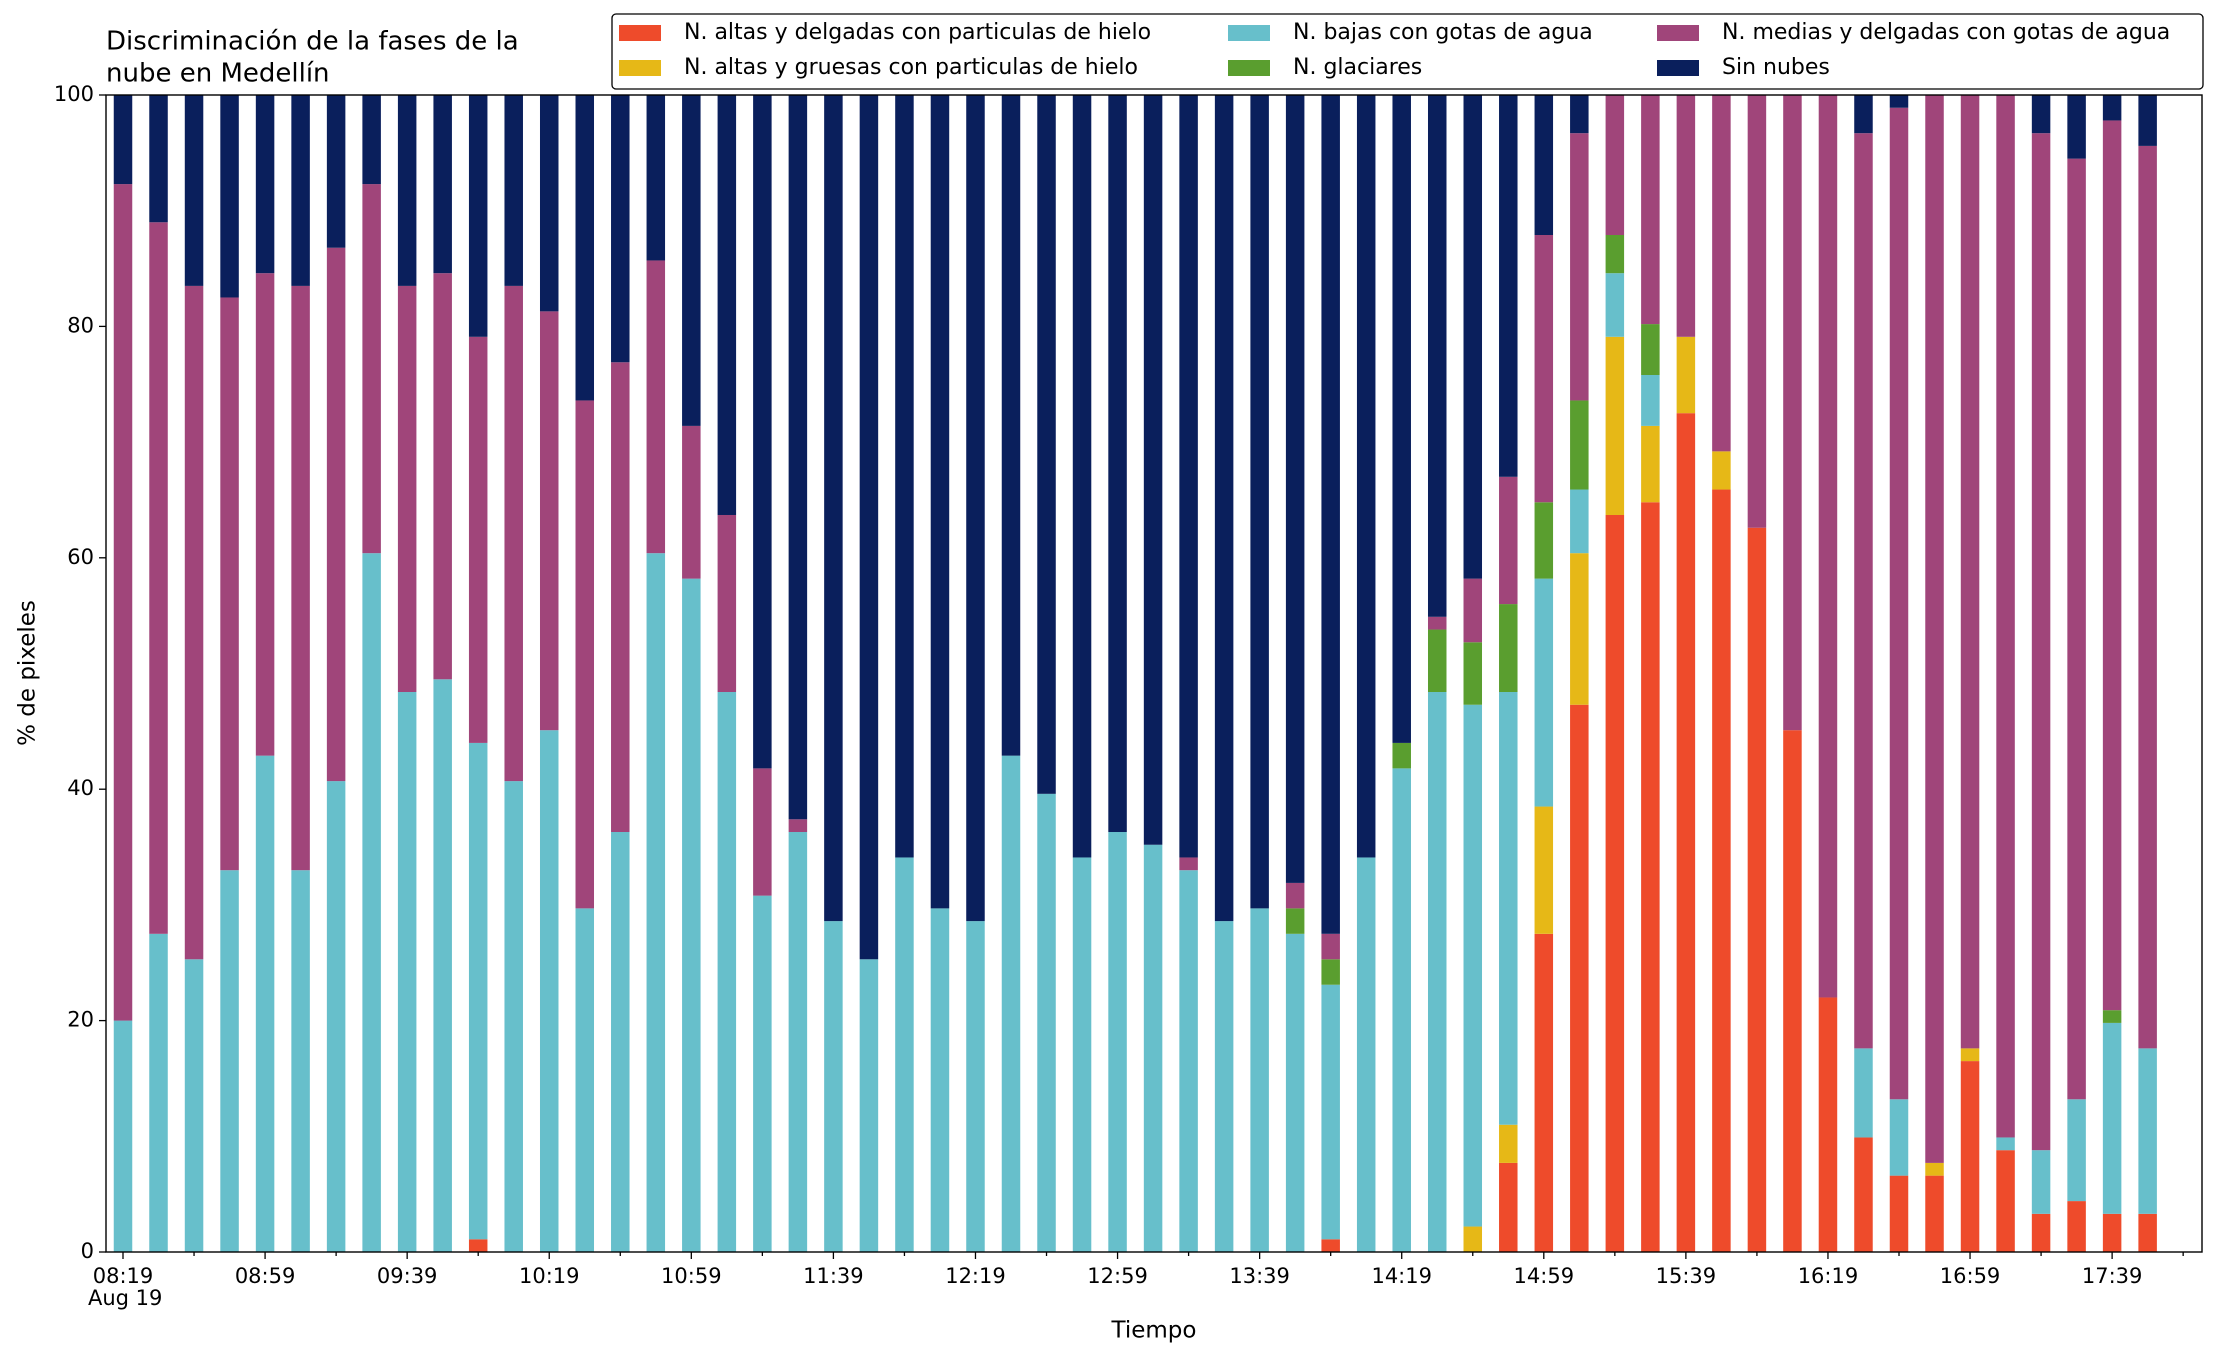  I want to click on x-tick-label: 16:19, so click(1828, 1276).